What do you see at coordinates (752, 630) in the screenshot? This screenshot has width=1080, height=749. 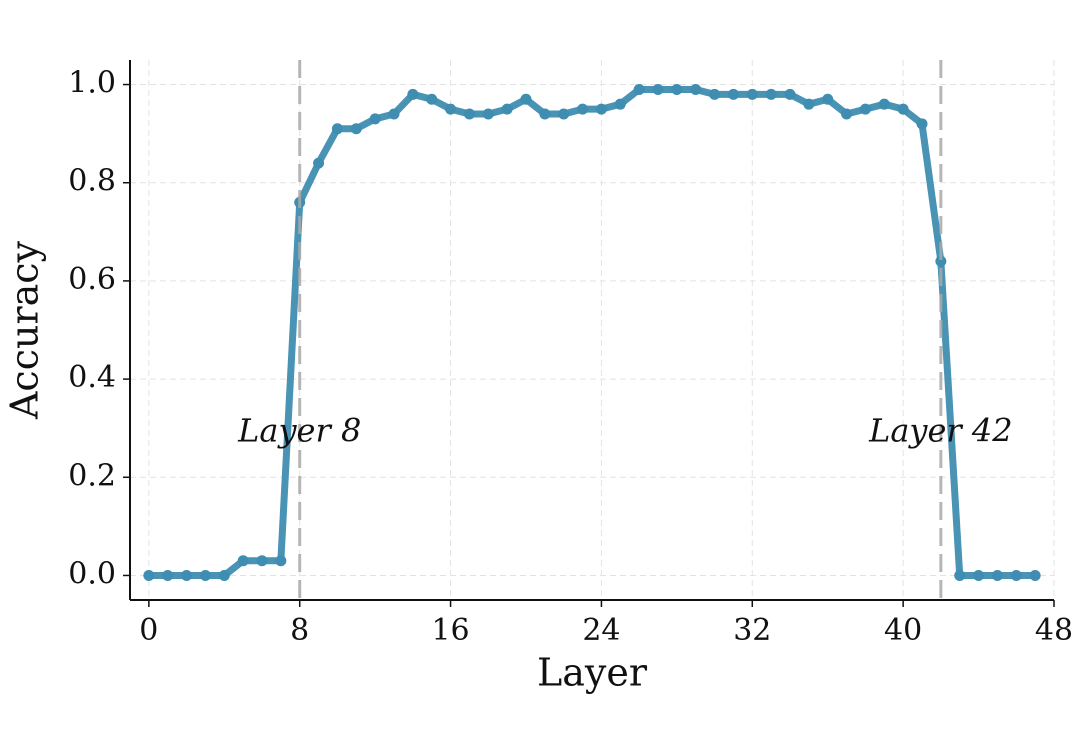 I see `x-tick-label: 32` at bounding box center [752, 630].